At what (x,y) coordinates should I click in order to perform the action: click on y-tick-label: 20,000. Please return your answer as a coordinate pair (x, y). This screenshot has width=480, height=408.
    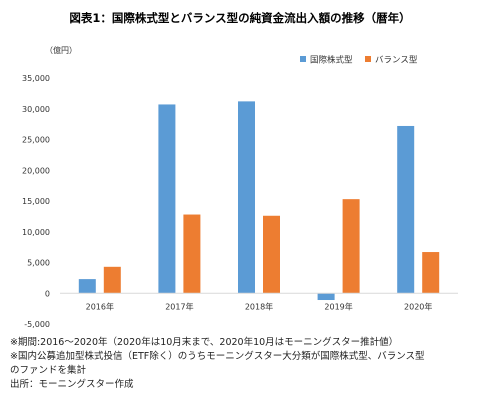
    Looking at the image, I should click on (36, 170).